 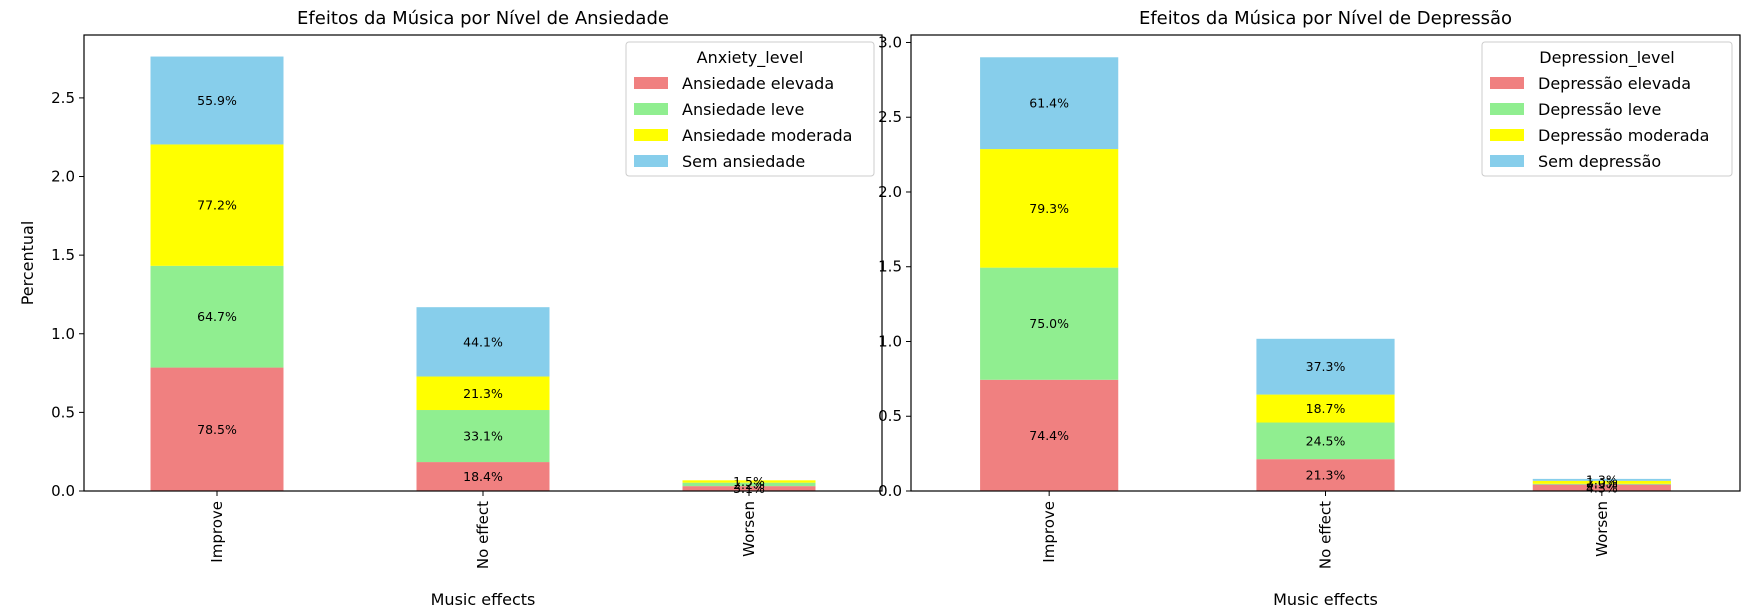 I want to click on bar-depressao-elevada-worsen, so click(x=1601, y=487).